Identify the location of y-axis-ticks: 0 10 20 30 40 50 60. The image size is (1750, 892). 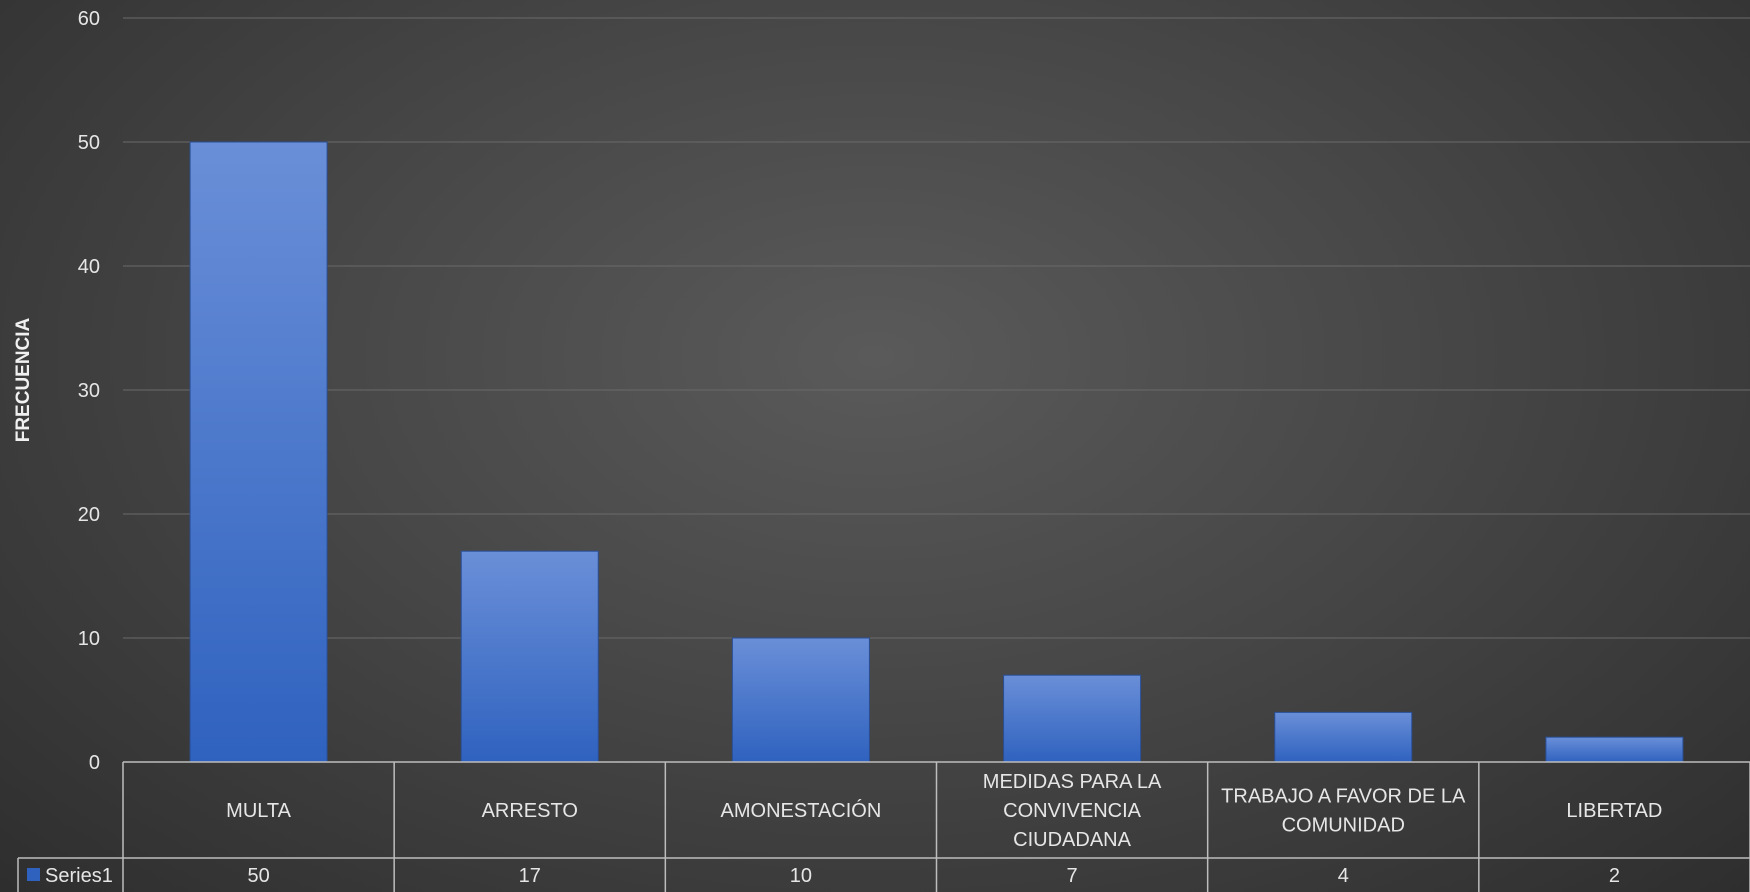
(89, 391).